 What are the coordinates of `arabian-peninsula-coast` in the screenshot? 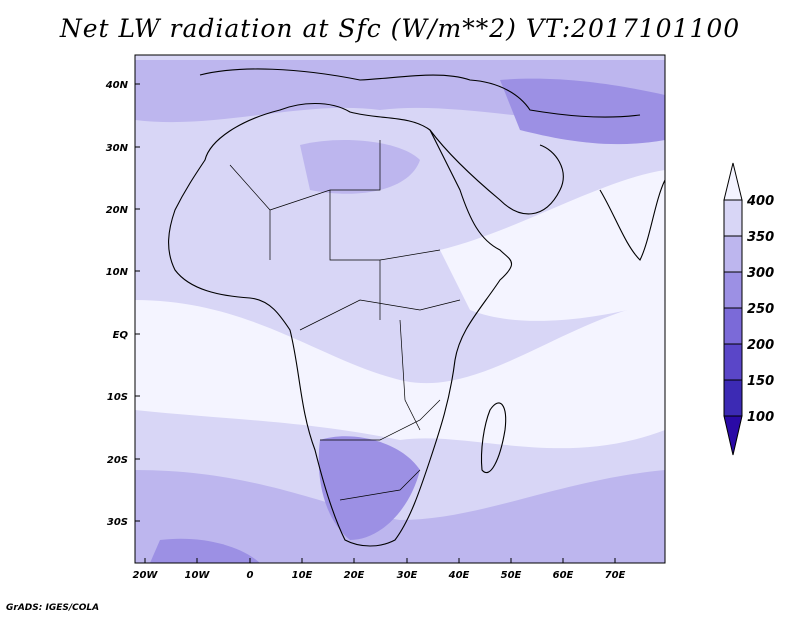 It's located at (496, 172).